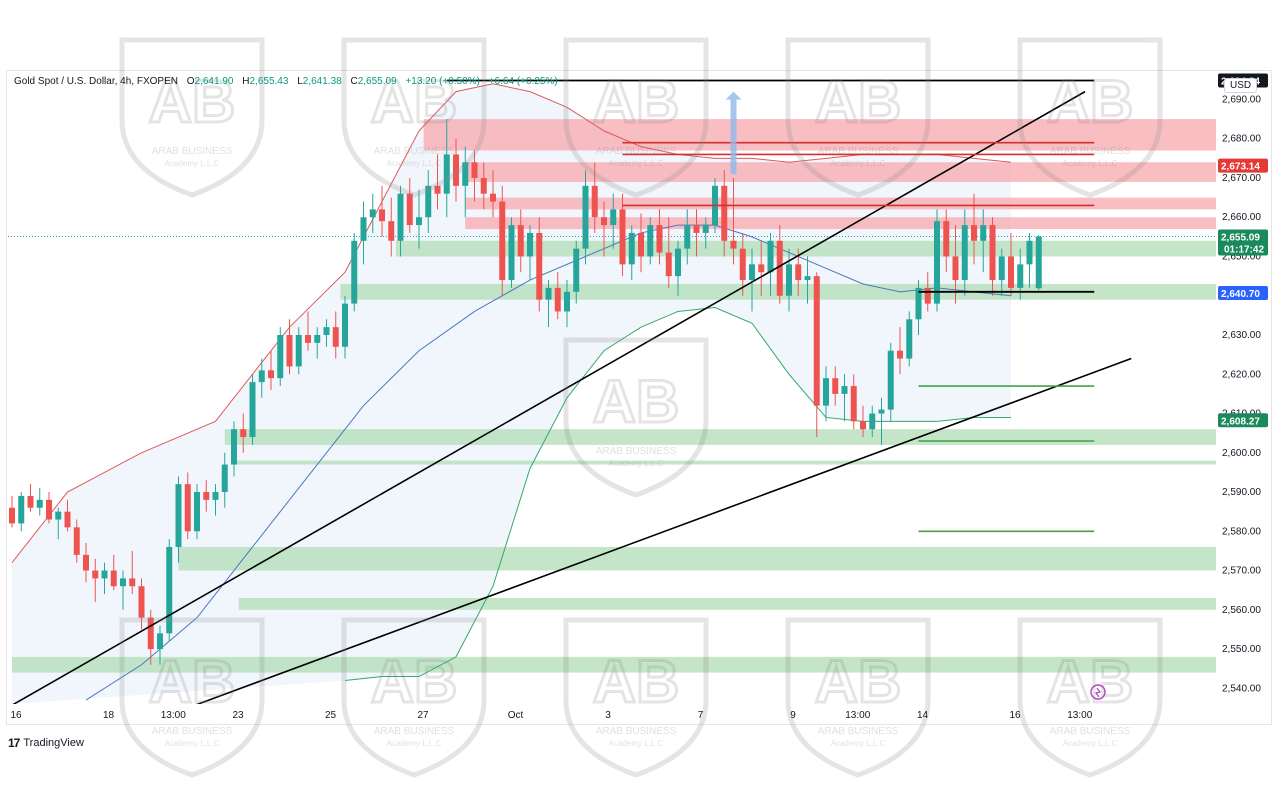 The height and width of the screenshot is (803, 1280). Describe the element at coordinates (1241, 492) in the screenshot. I see `y-tick-label: 2,590.00` at that location.